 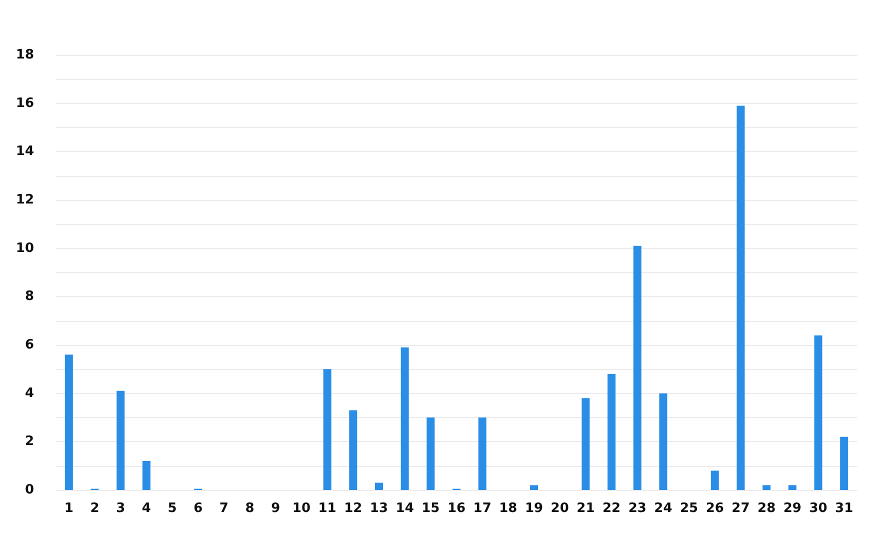 I want to click on x-tick-label: 6, so click(x=198, y=508).